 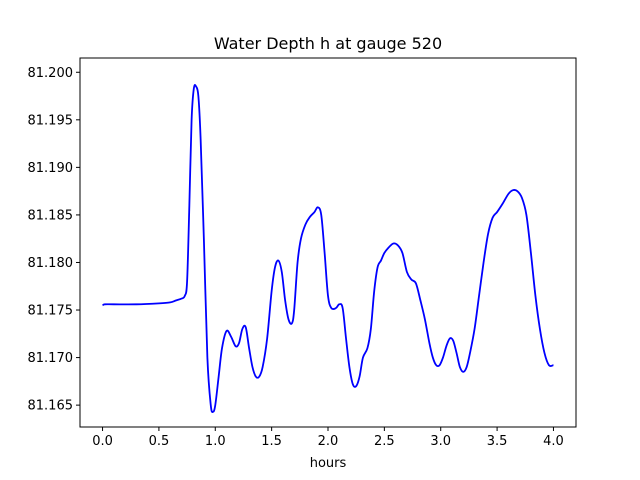 What do you see at coordinates (328, 43) in the screenshot?
I see `chart-title: Water Depth h at gauge 520` at bounding box center [328, 43].